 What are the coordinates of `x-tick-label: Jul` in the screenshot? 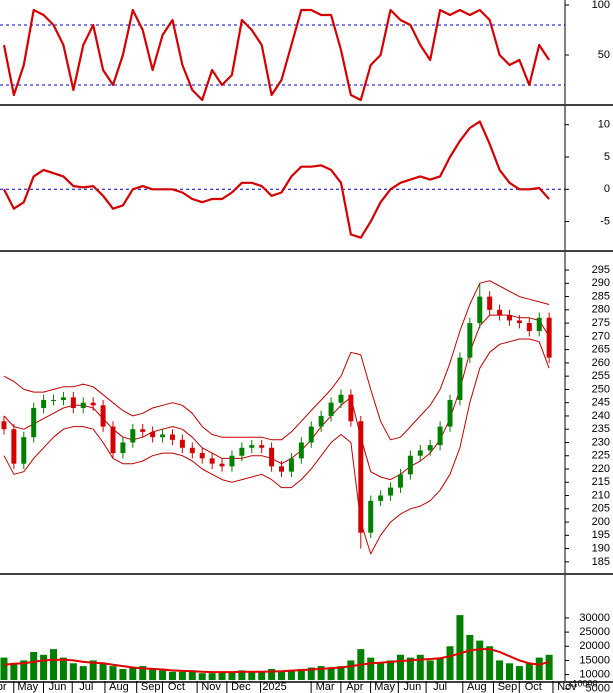 It's located at (440, 687).